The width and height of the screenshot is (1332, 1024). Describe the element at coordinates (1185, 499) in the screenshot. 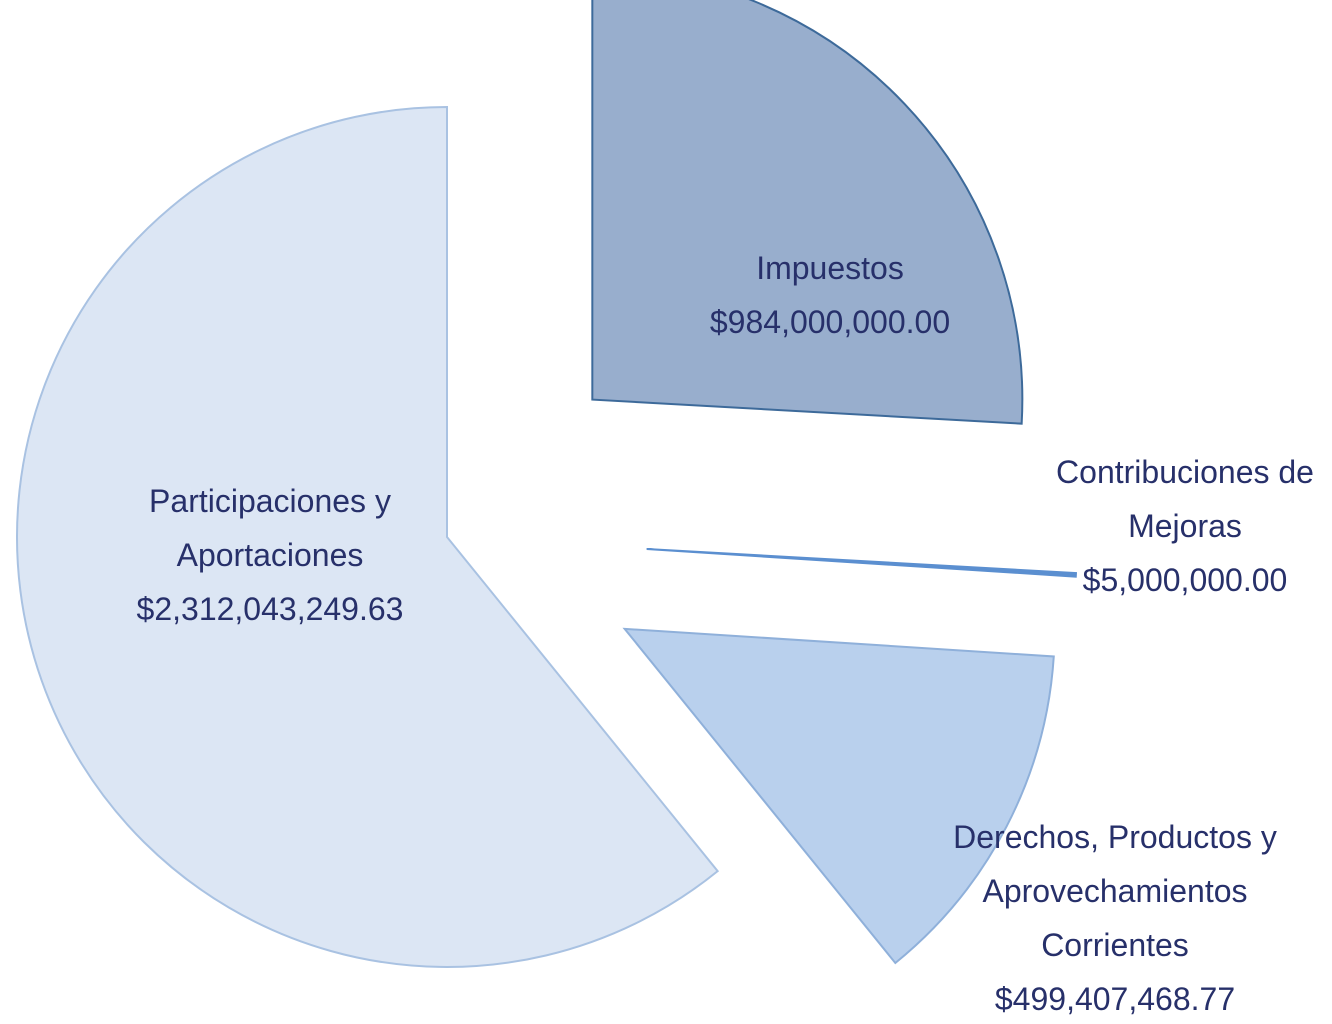

I see `category-label: Contribuciones de Mejoras` at that location.